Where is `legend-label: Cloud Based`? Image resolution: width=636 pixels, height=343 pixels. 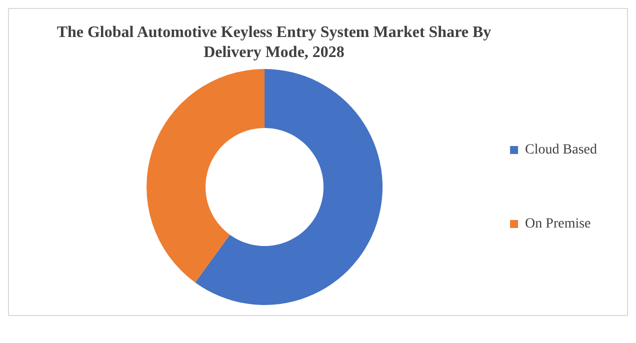 legend-label: Cloud Based is located at coordinates (561, 150).